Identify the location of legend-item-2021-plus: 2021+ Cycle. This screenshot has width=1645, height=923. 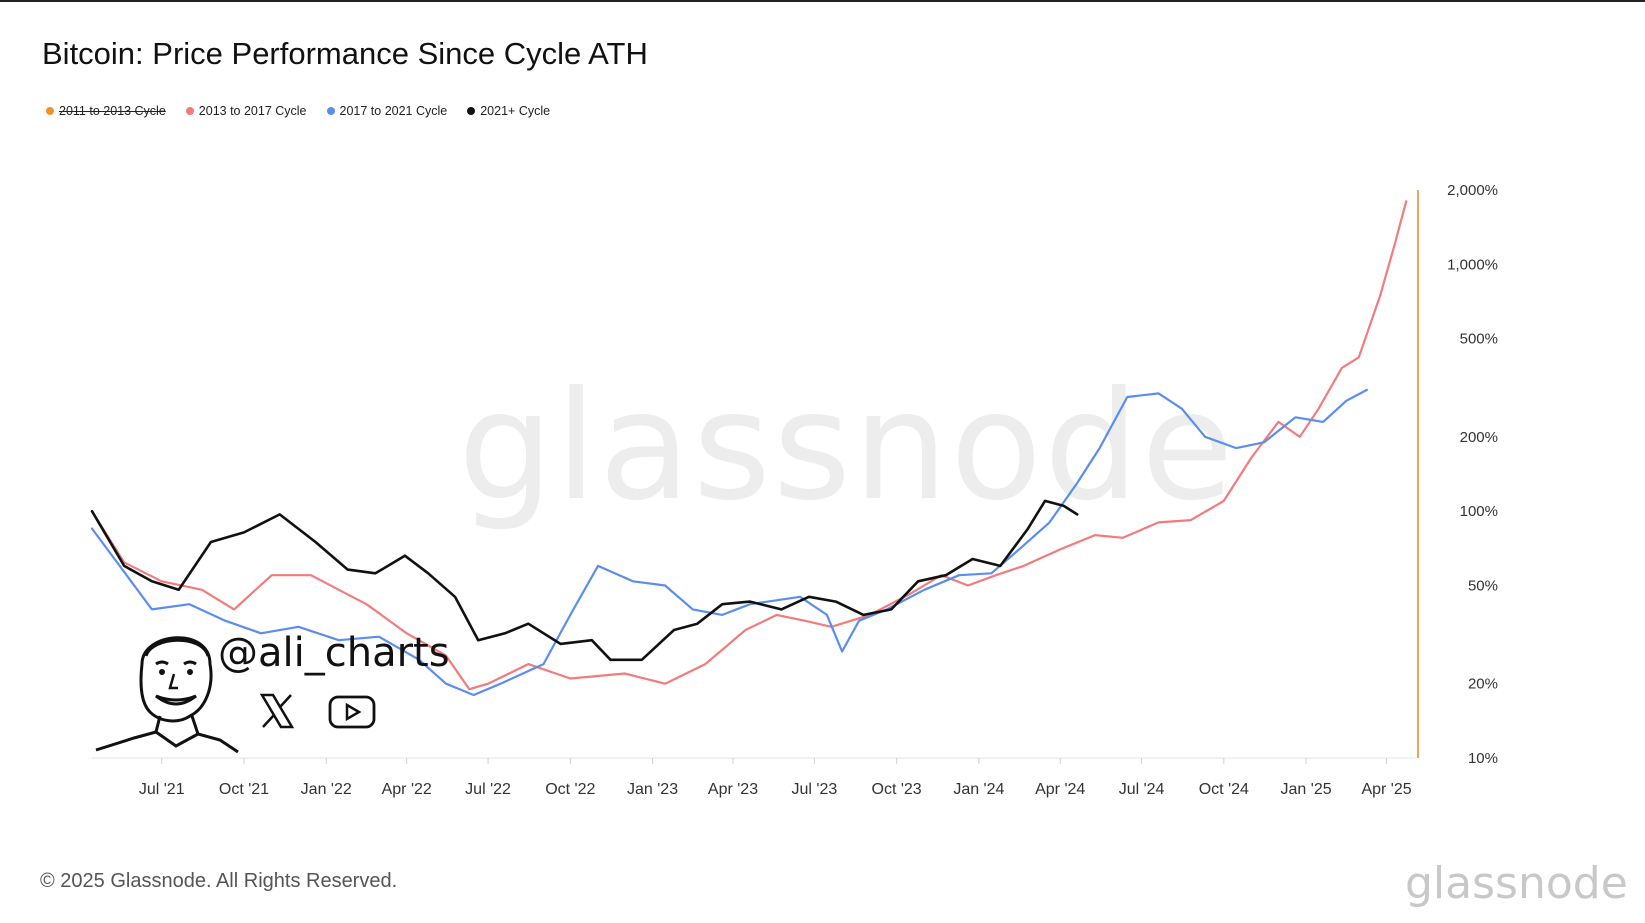
(508, 111).